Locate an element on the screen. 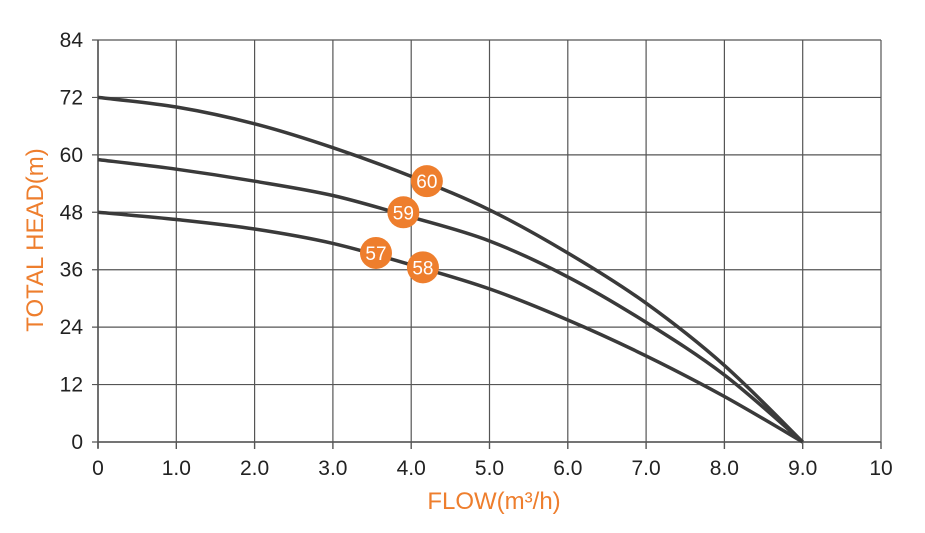 The height and width of the screenshot is (533, 925). y-tick-label: 60 is located at coordinates (71, 155).